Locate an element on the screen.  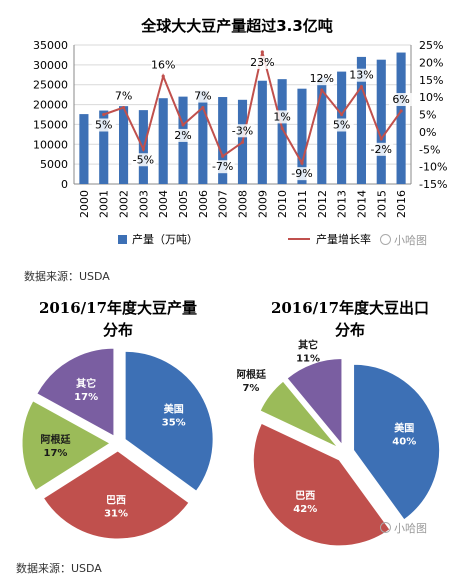
left-tick-label: 25000 is located at coordinates (50, 85).